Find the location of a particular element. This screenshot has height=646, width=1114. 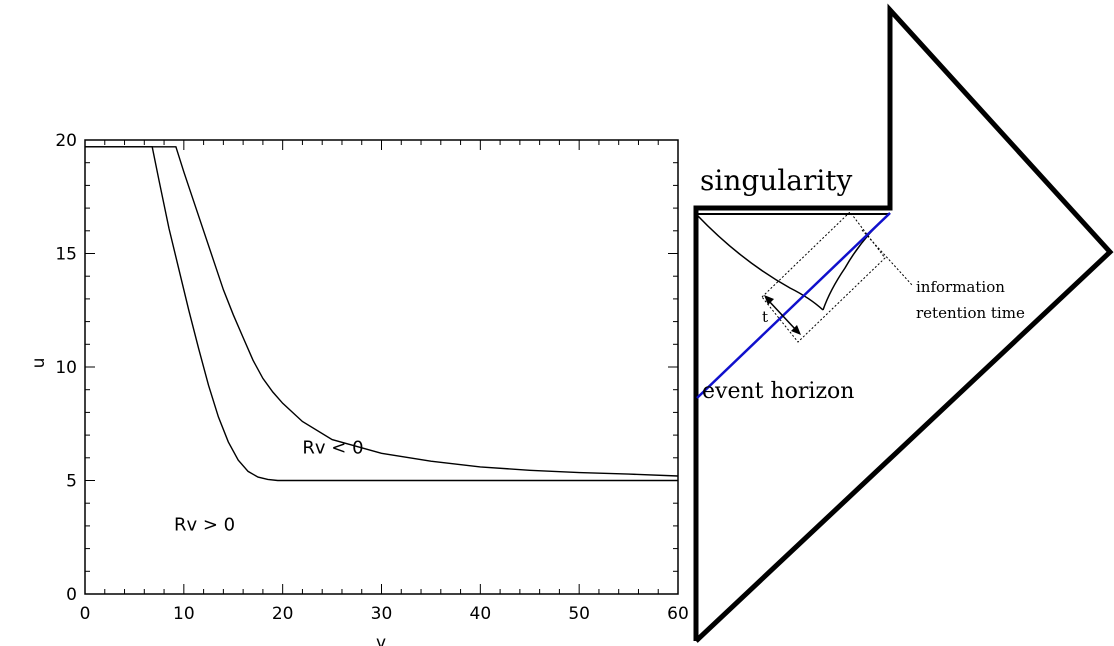

region-annotation: Rv > 0 is located at coordinates (204, 524).